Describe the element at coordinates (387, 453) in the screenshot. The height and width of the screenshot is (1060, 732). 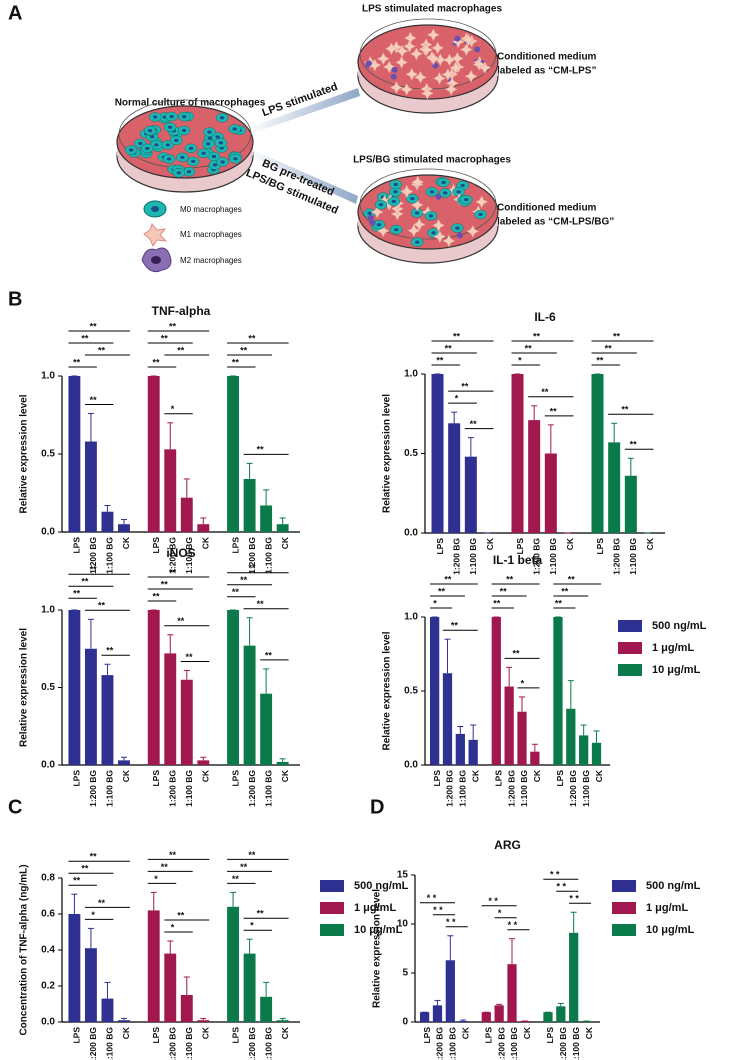
I see `y-axis-label: Relative expression level` at that location.